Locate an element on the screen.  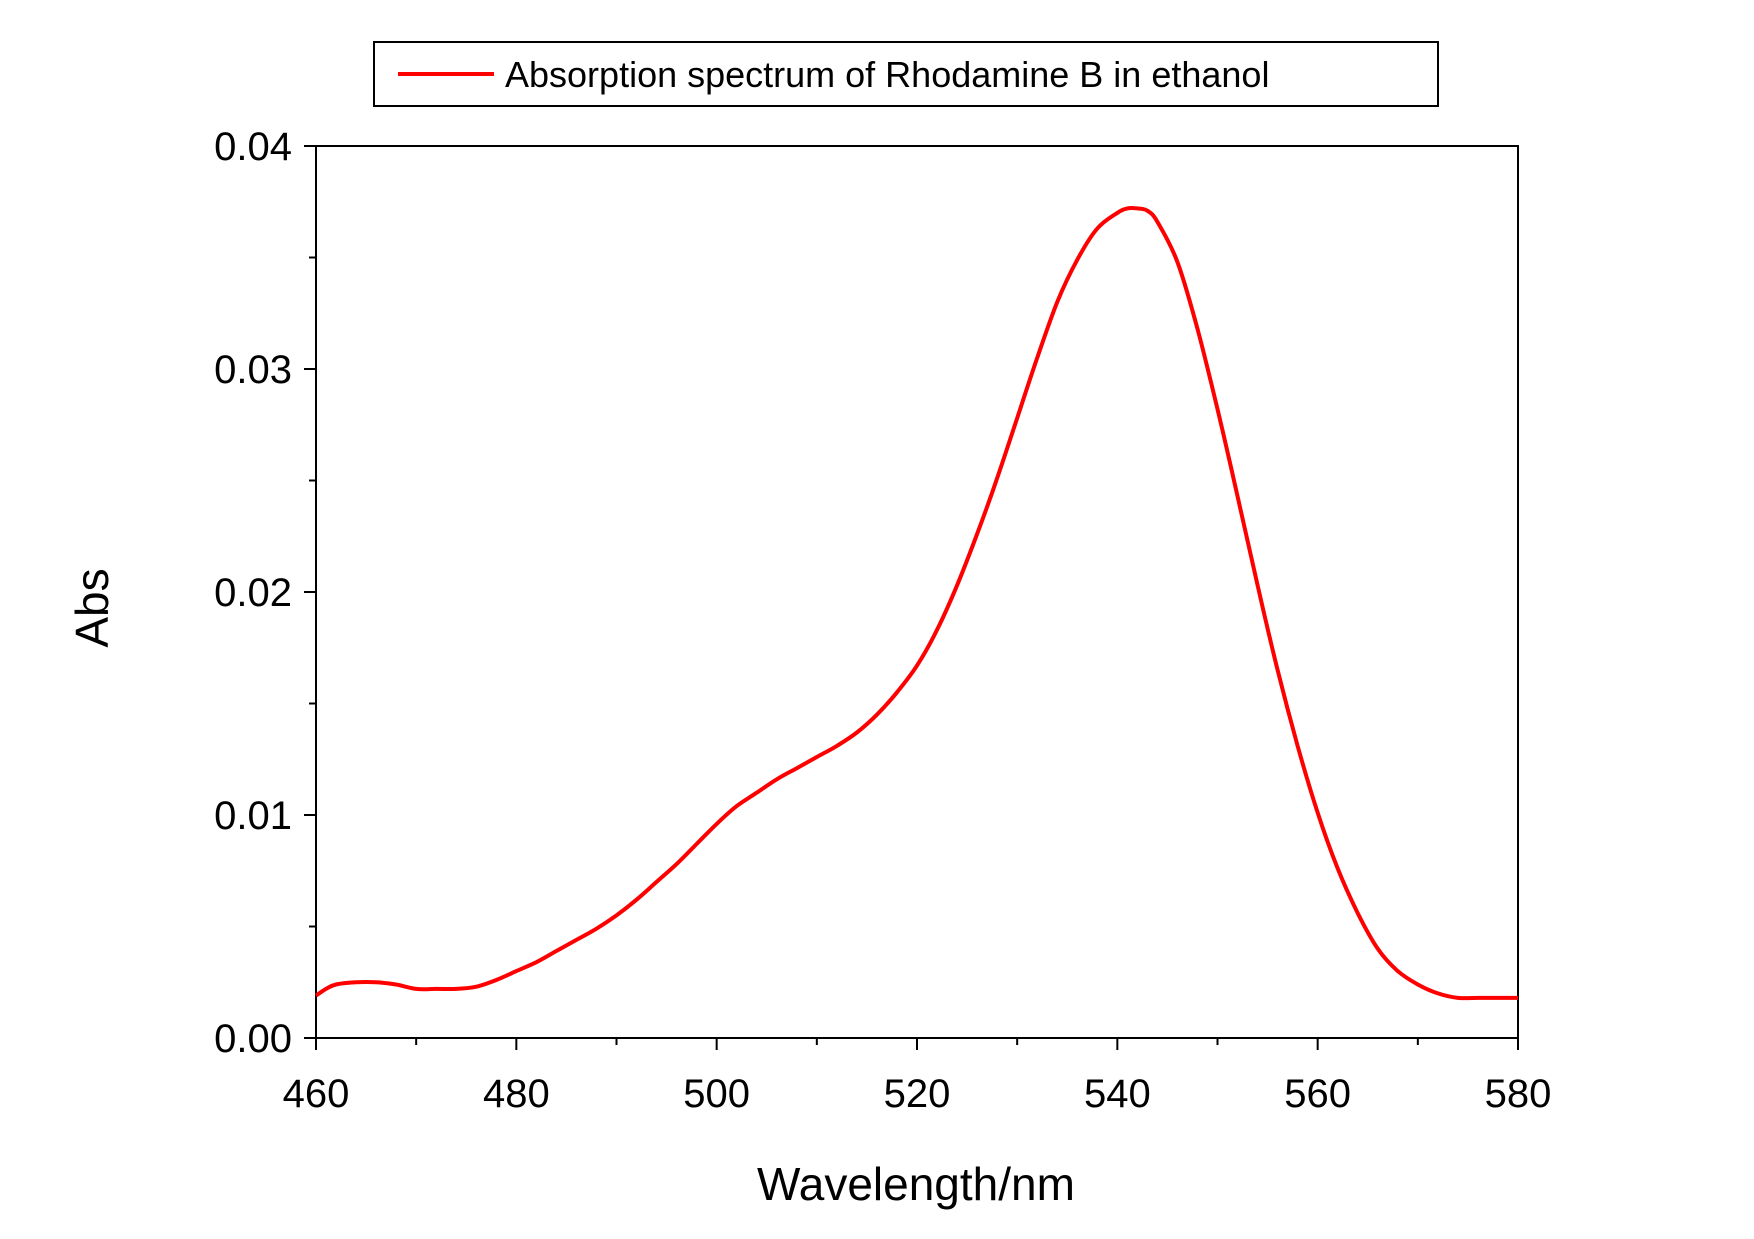
y-axis-title: Abs is located at coordinates (92, 607).